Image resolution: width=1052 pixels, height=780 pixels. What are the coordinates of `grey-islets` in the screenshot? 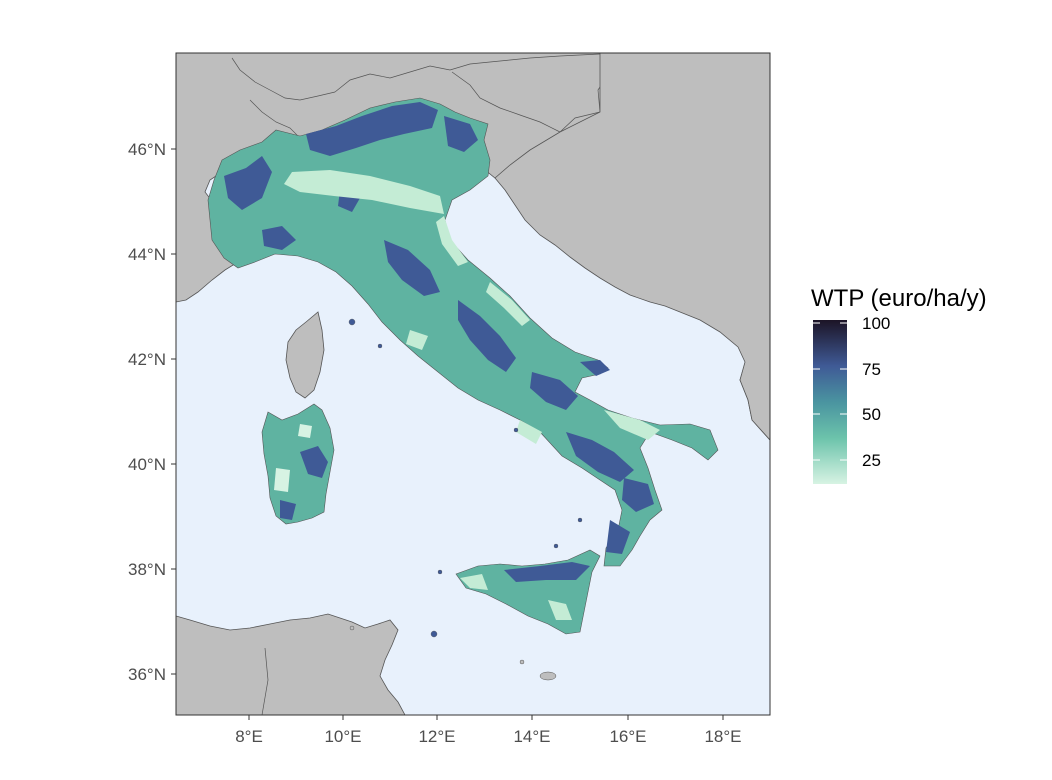 It's located at (453, 653).